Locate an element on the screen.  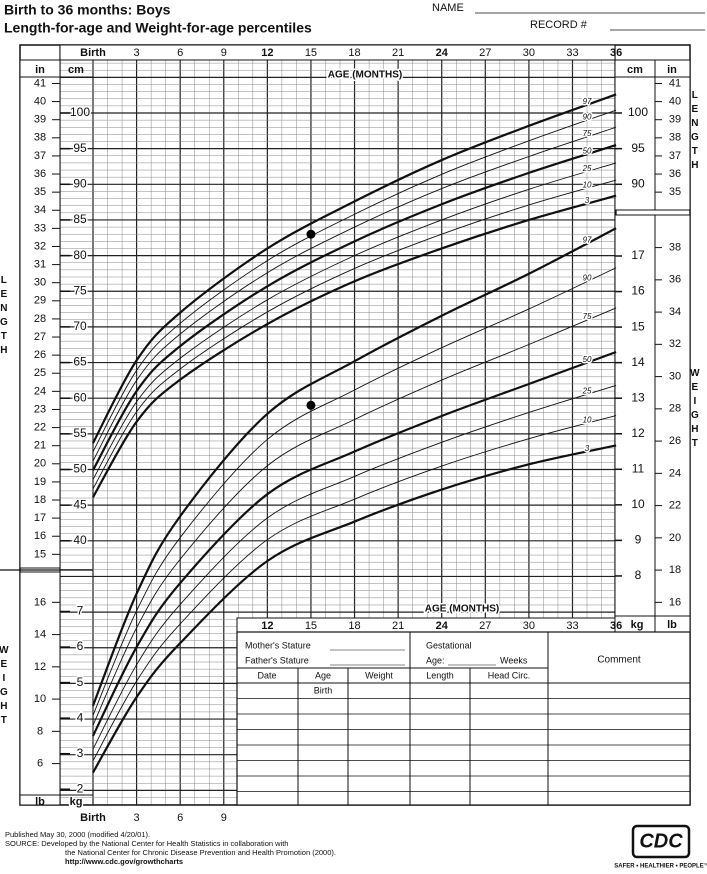
right-kg-tick-label: 9 is located at coordinates (638, 540).